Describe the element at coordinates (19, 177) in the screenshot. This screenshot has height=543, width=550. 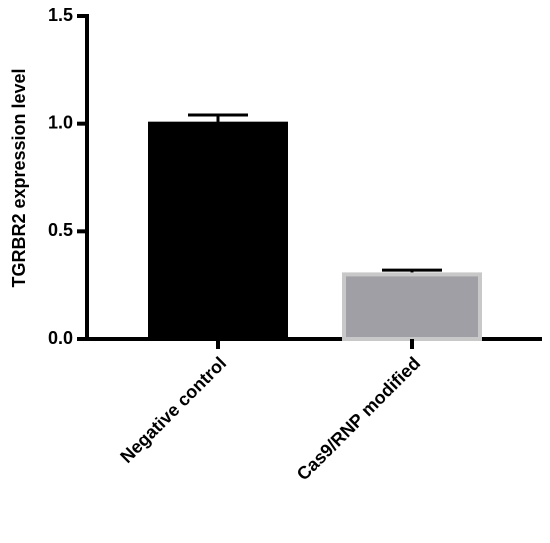
I see `y-axis-label: TGRBR2 expression level` at that location.